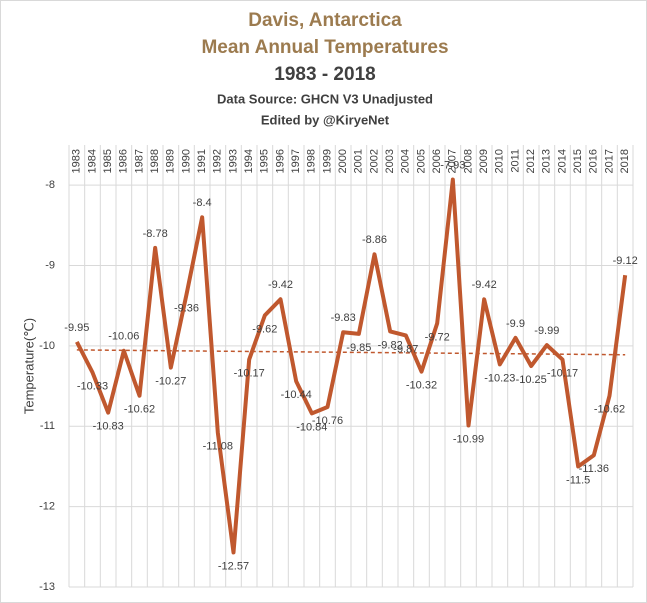 Image resolution: width=647 pixels, height=603 pixels. Describe the element at coordinates (311, 427) in the screenshot. I see `data-label: -10.84` at that location.